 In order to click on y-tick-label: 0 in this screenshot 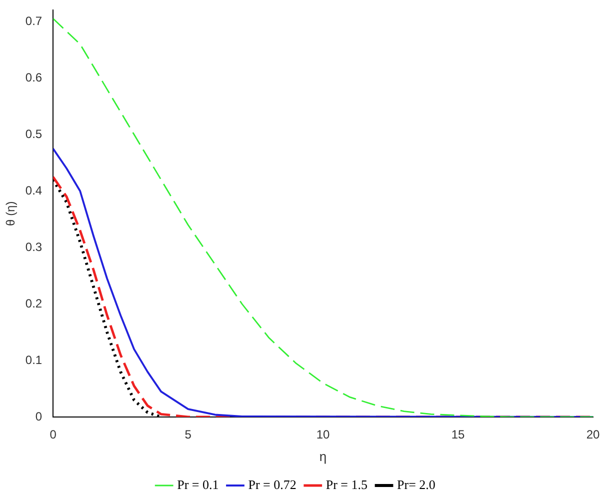, I will do `click(38, 416)`.